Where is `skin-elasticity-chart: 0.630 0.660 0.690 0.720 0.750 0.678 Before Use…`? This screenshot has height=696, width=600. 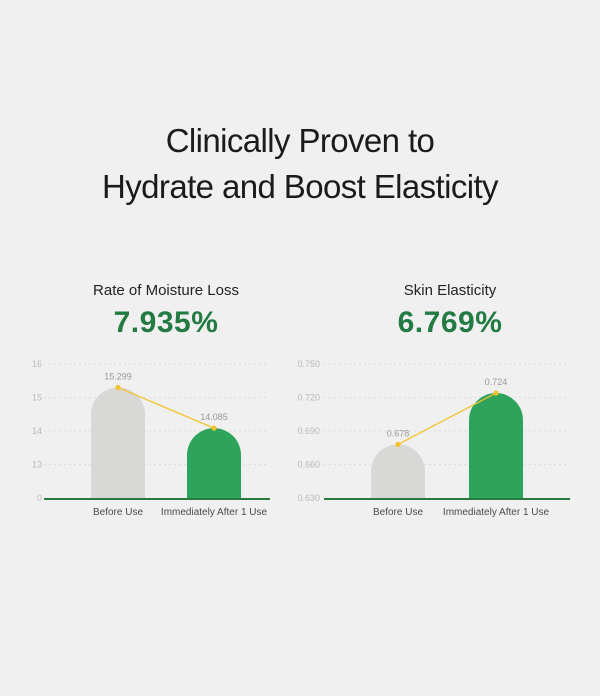
skin-elasticity-chart: 0.630 0.660 0.690 0.720 0.750 0.678 Before Use… is located at coordinates (433, 438).